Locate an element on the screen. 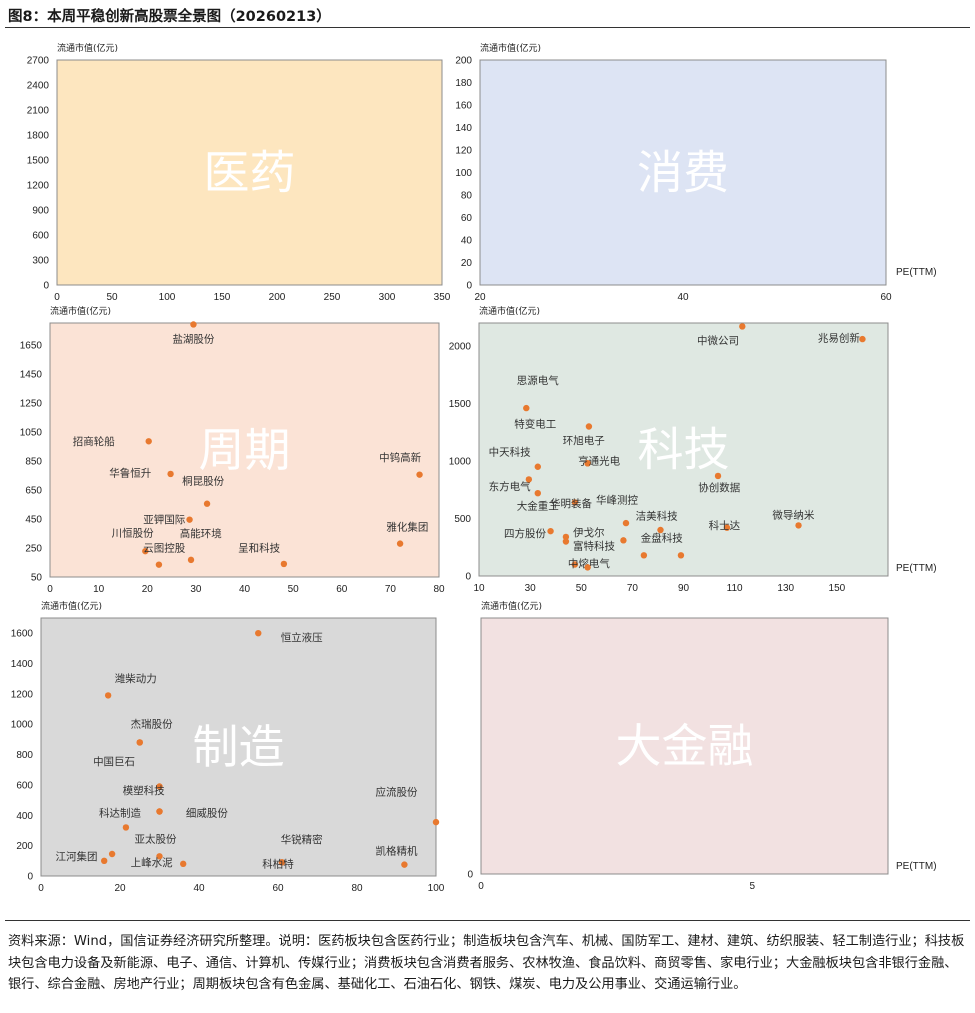  point-label: 科士达 is located at coordinates (725, 525).